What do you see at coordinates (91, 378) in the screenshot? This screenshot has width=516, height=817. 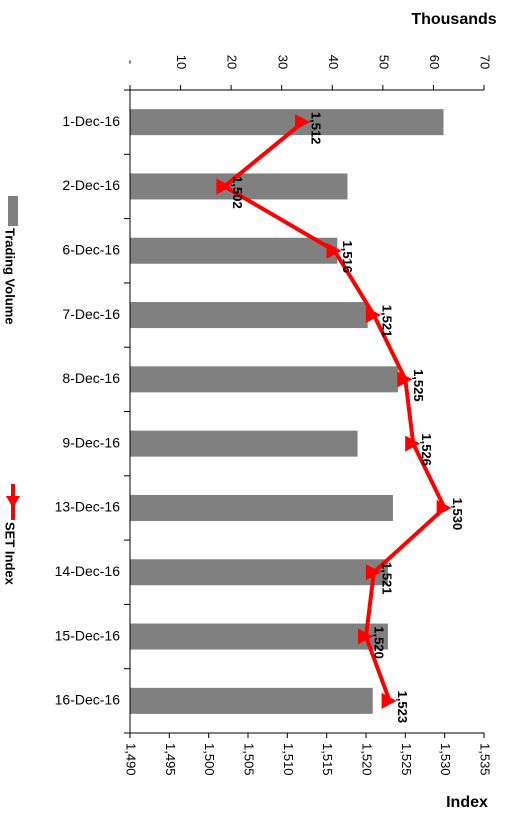 I see `category-label: 8-Dec-16` at bounding box center [91, 378].